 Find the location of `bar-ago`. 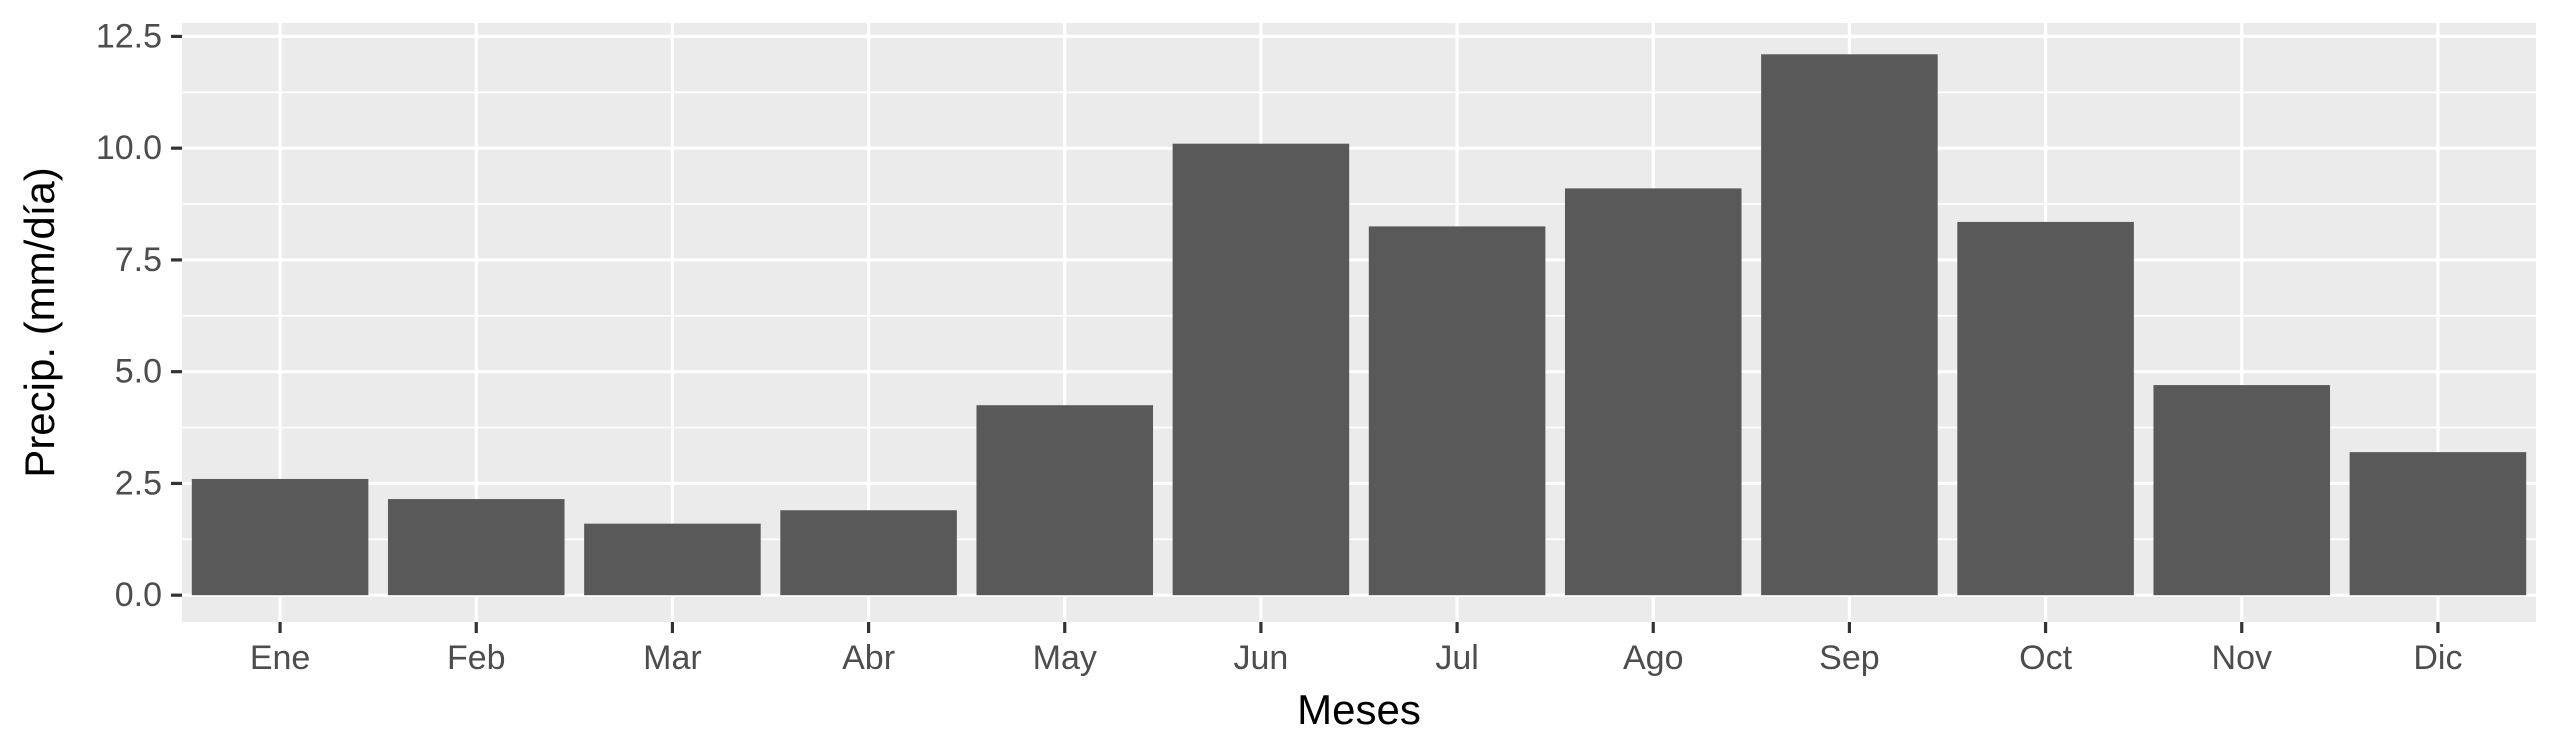

bar-ago is located at coordinates (1653, 392).